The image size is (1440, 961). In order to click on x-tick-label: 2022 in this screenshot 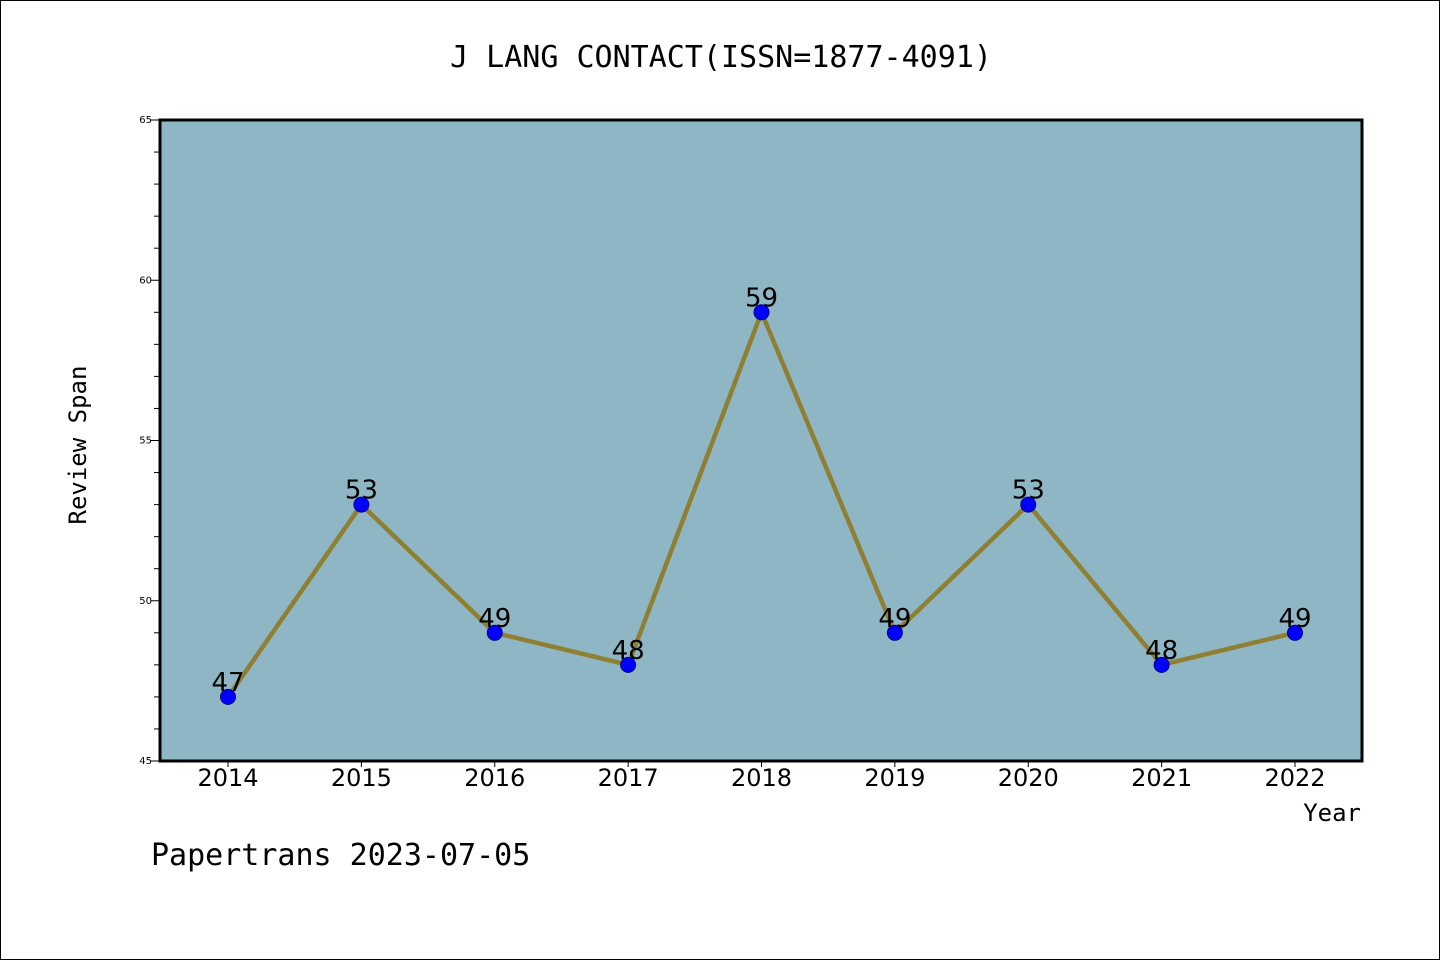, I will do `click(1294, 778)`.